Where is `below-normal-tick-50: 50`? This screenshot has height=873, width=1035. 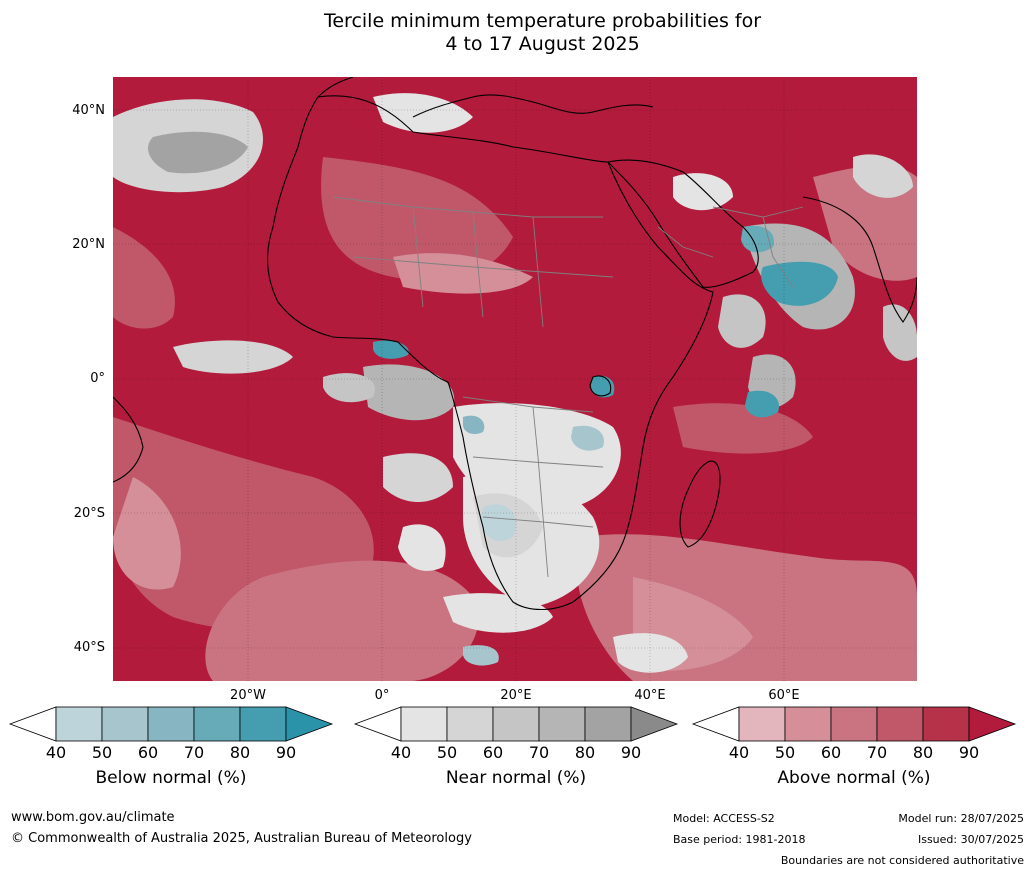
below-normal-tick-50: 50 is located at coordinates (102, 752).